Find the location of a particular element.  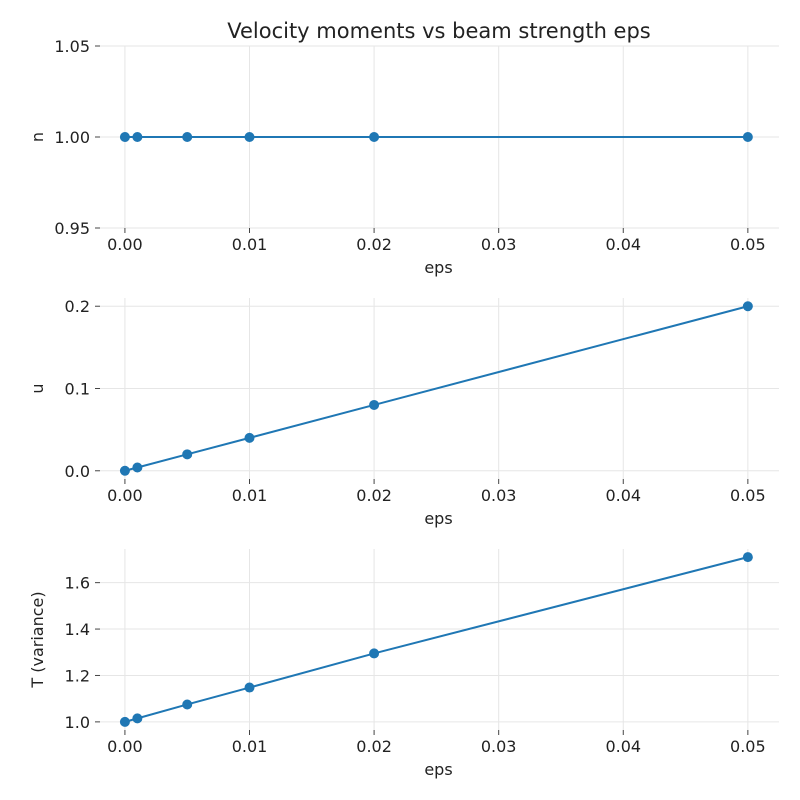

y-axis-label: T (variance) is located at coordinates (37, 639).